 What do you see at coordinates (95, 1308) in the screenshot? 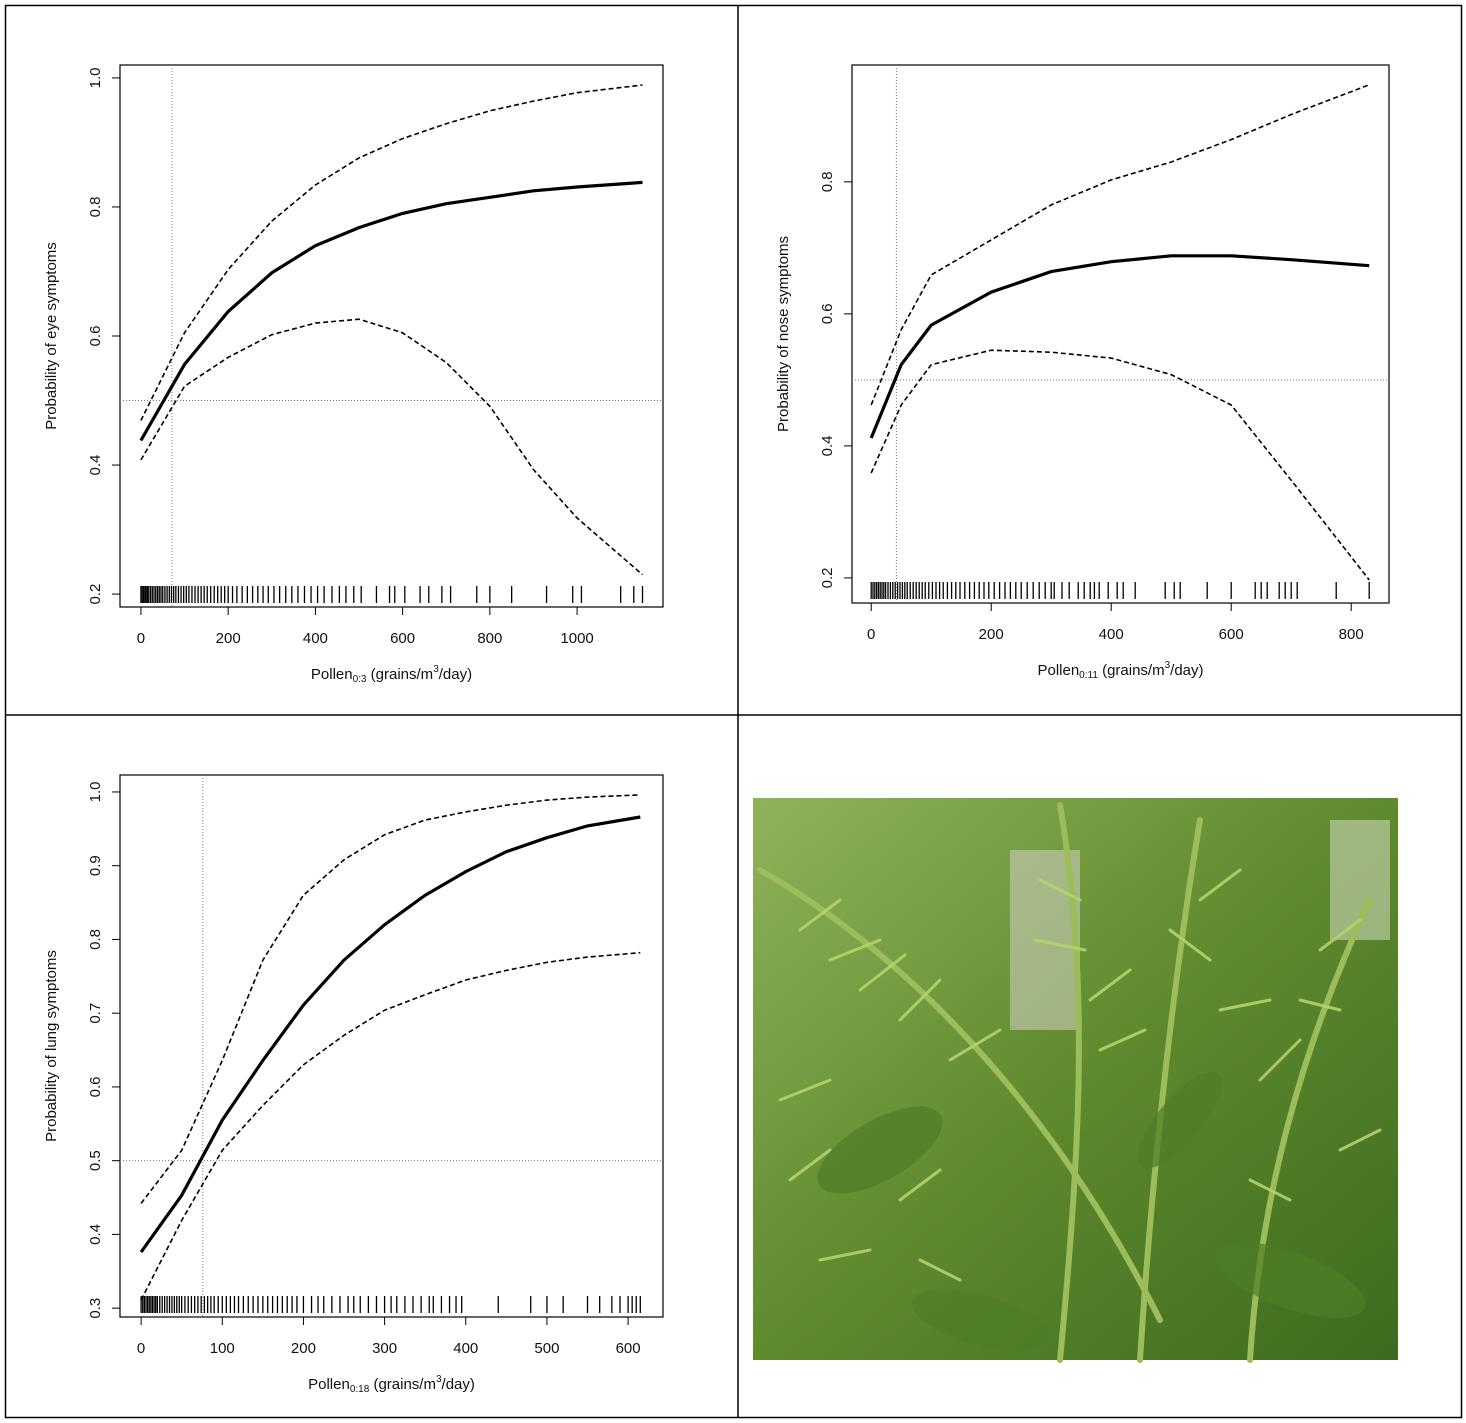
I see `y-tick-label: 0.3` at bounding box center [95, 1308].